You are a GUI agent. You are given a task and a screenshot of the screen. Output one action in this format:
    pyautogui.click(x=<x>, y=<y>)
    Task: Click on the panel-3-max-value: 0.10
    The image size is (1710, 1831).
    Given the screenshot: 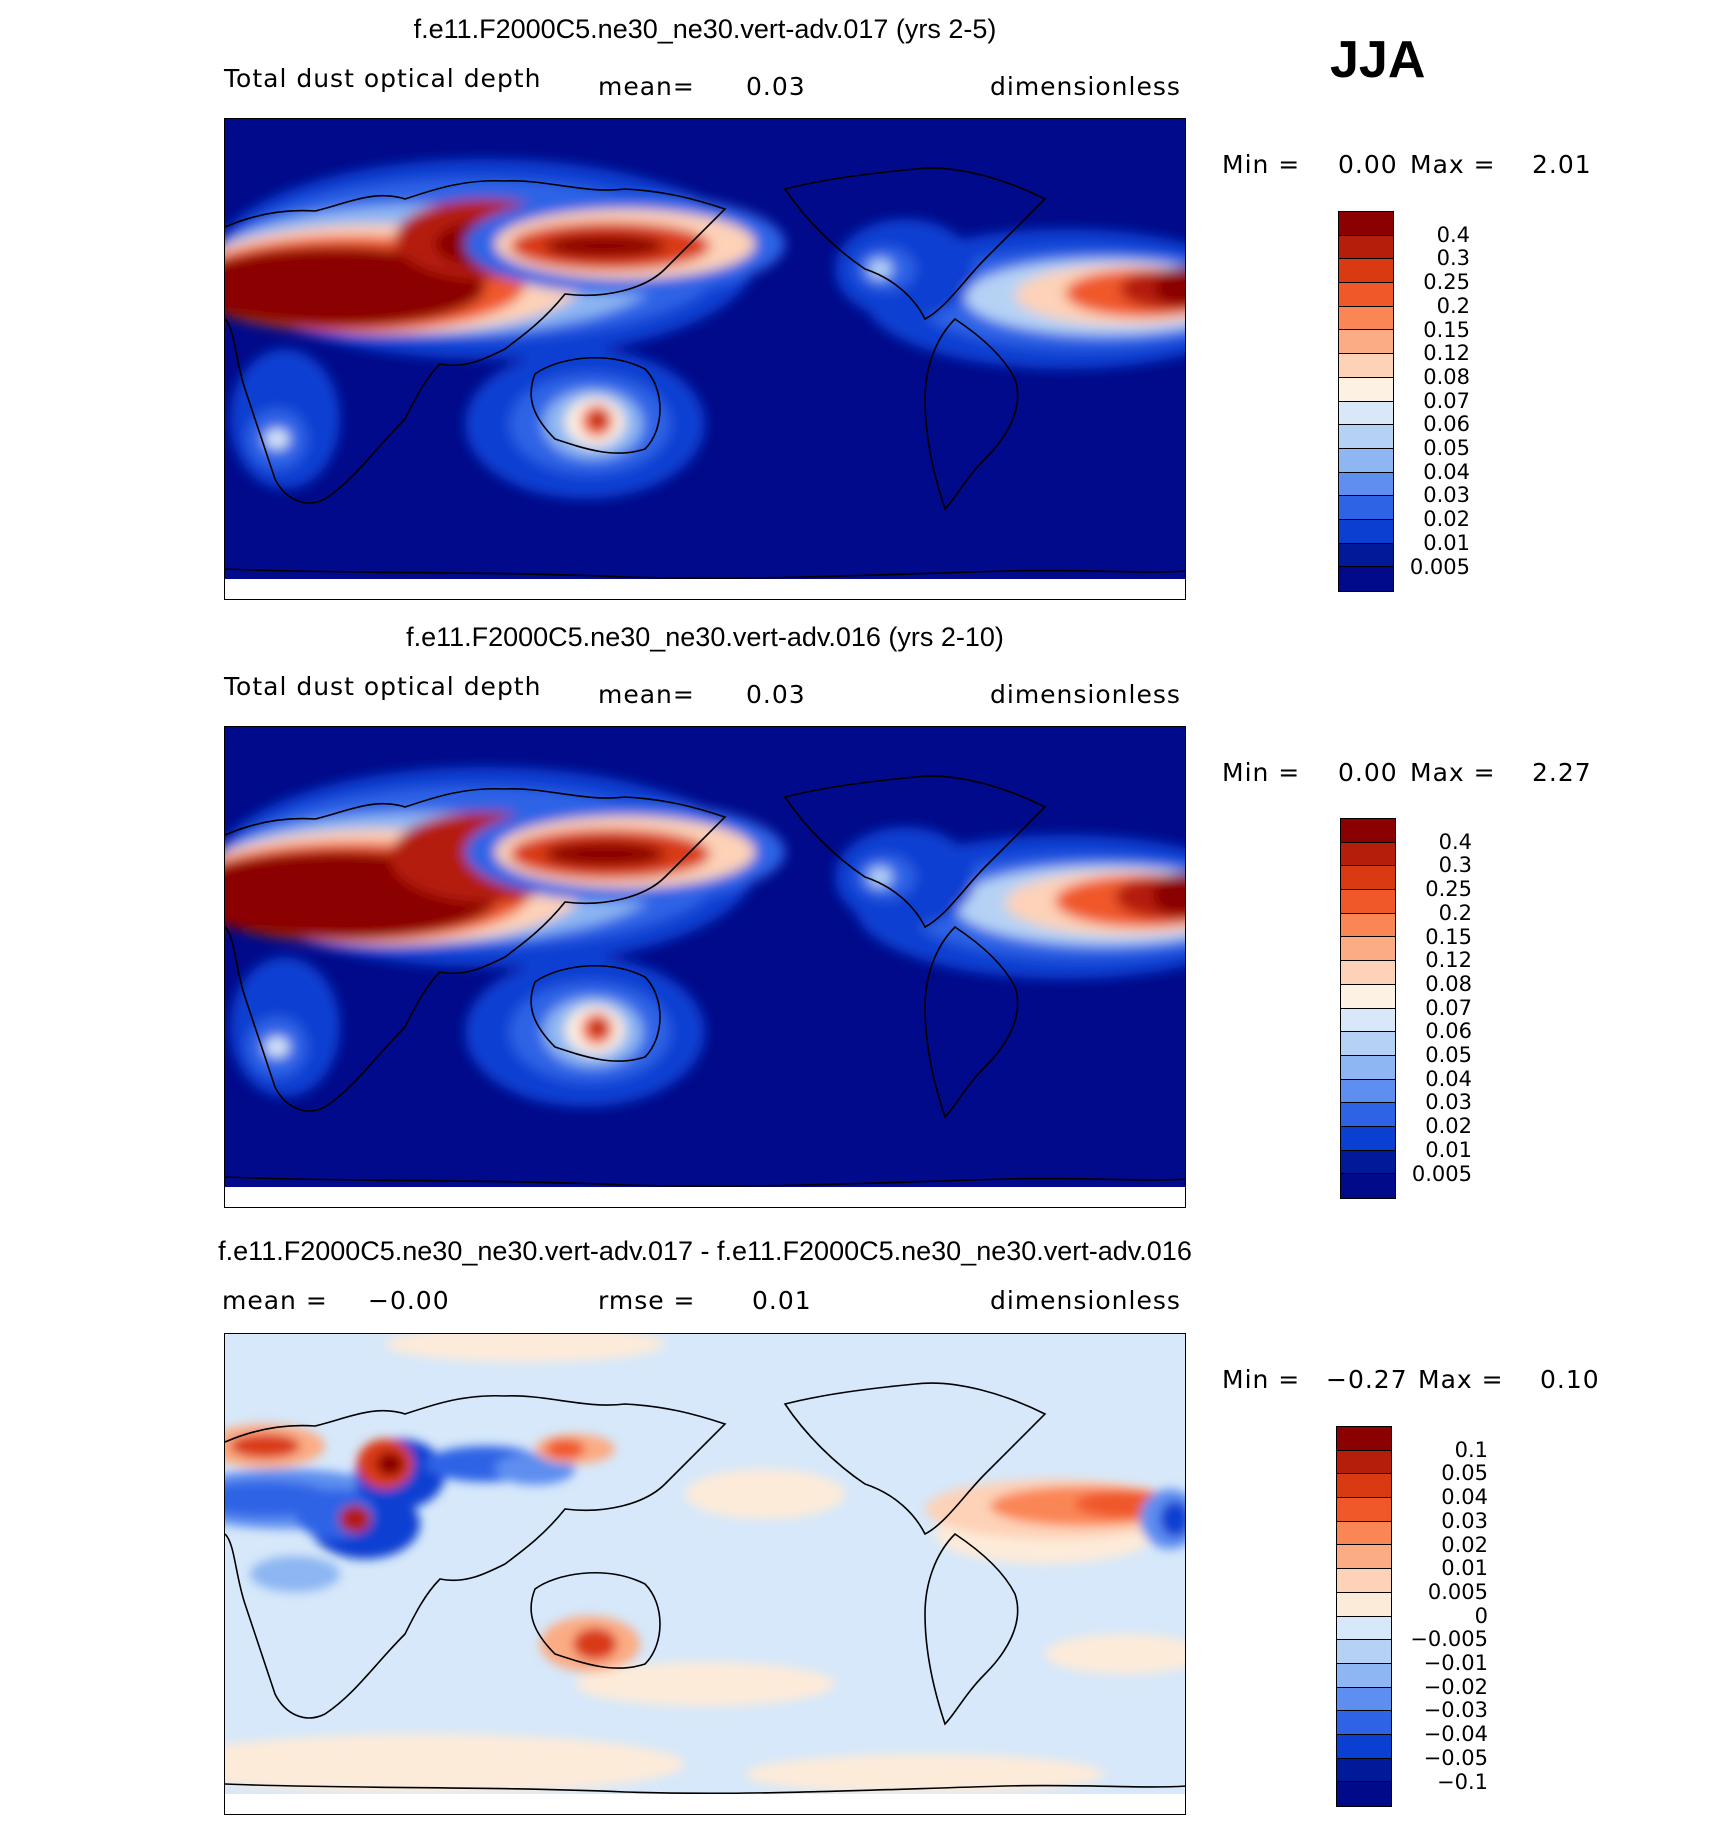 What is the action you would take?
    pyautogui.click(x=1570, y=1379)
    